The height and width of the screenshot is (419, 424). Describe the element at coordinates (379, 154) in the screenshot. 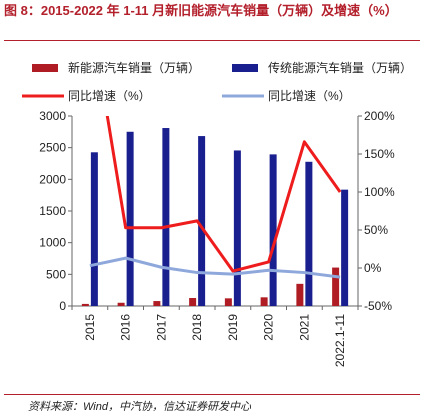

I see `y-right-tick-label: 150%` at that location.